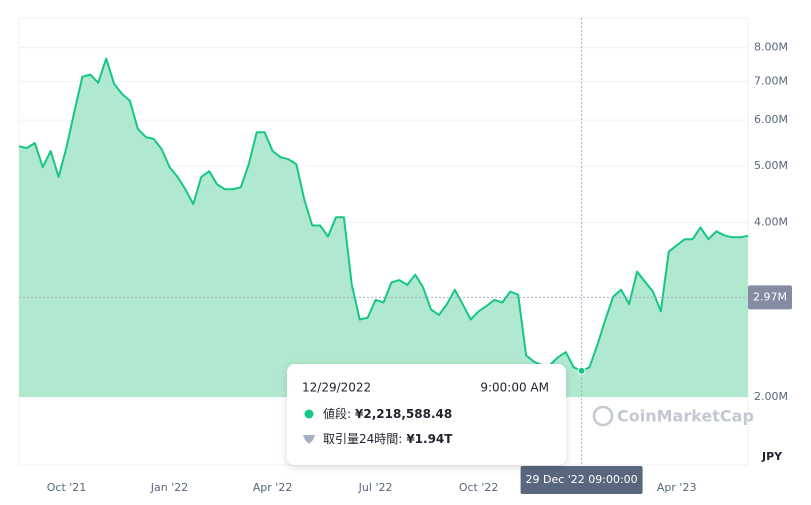 The image size is (811, 505). I want to click on tooltip-price-name: 値段:, so click(337, 413).